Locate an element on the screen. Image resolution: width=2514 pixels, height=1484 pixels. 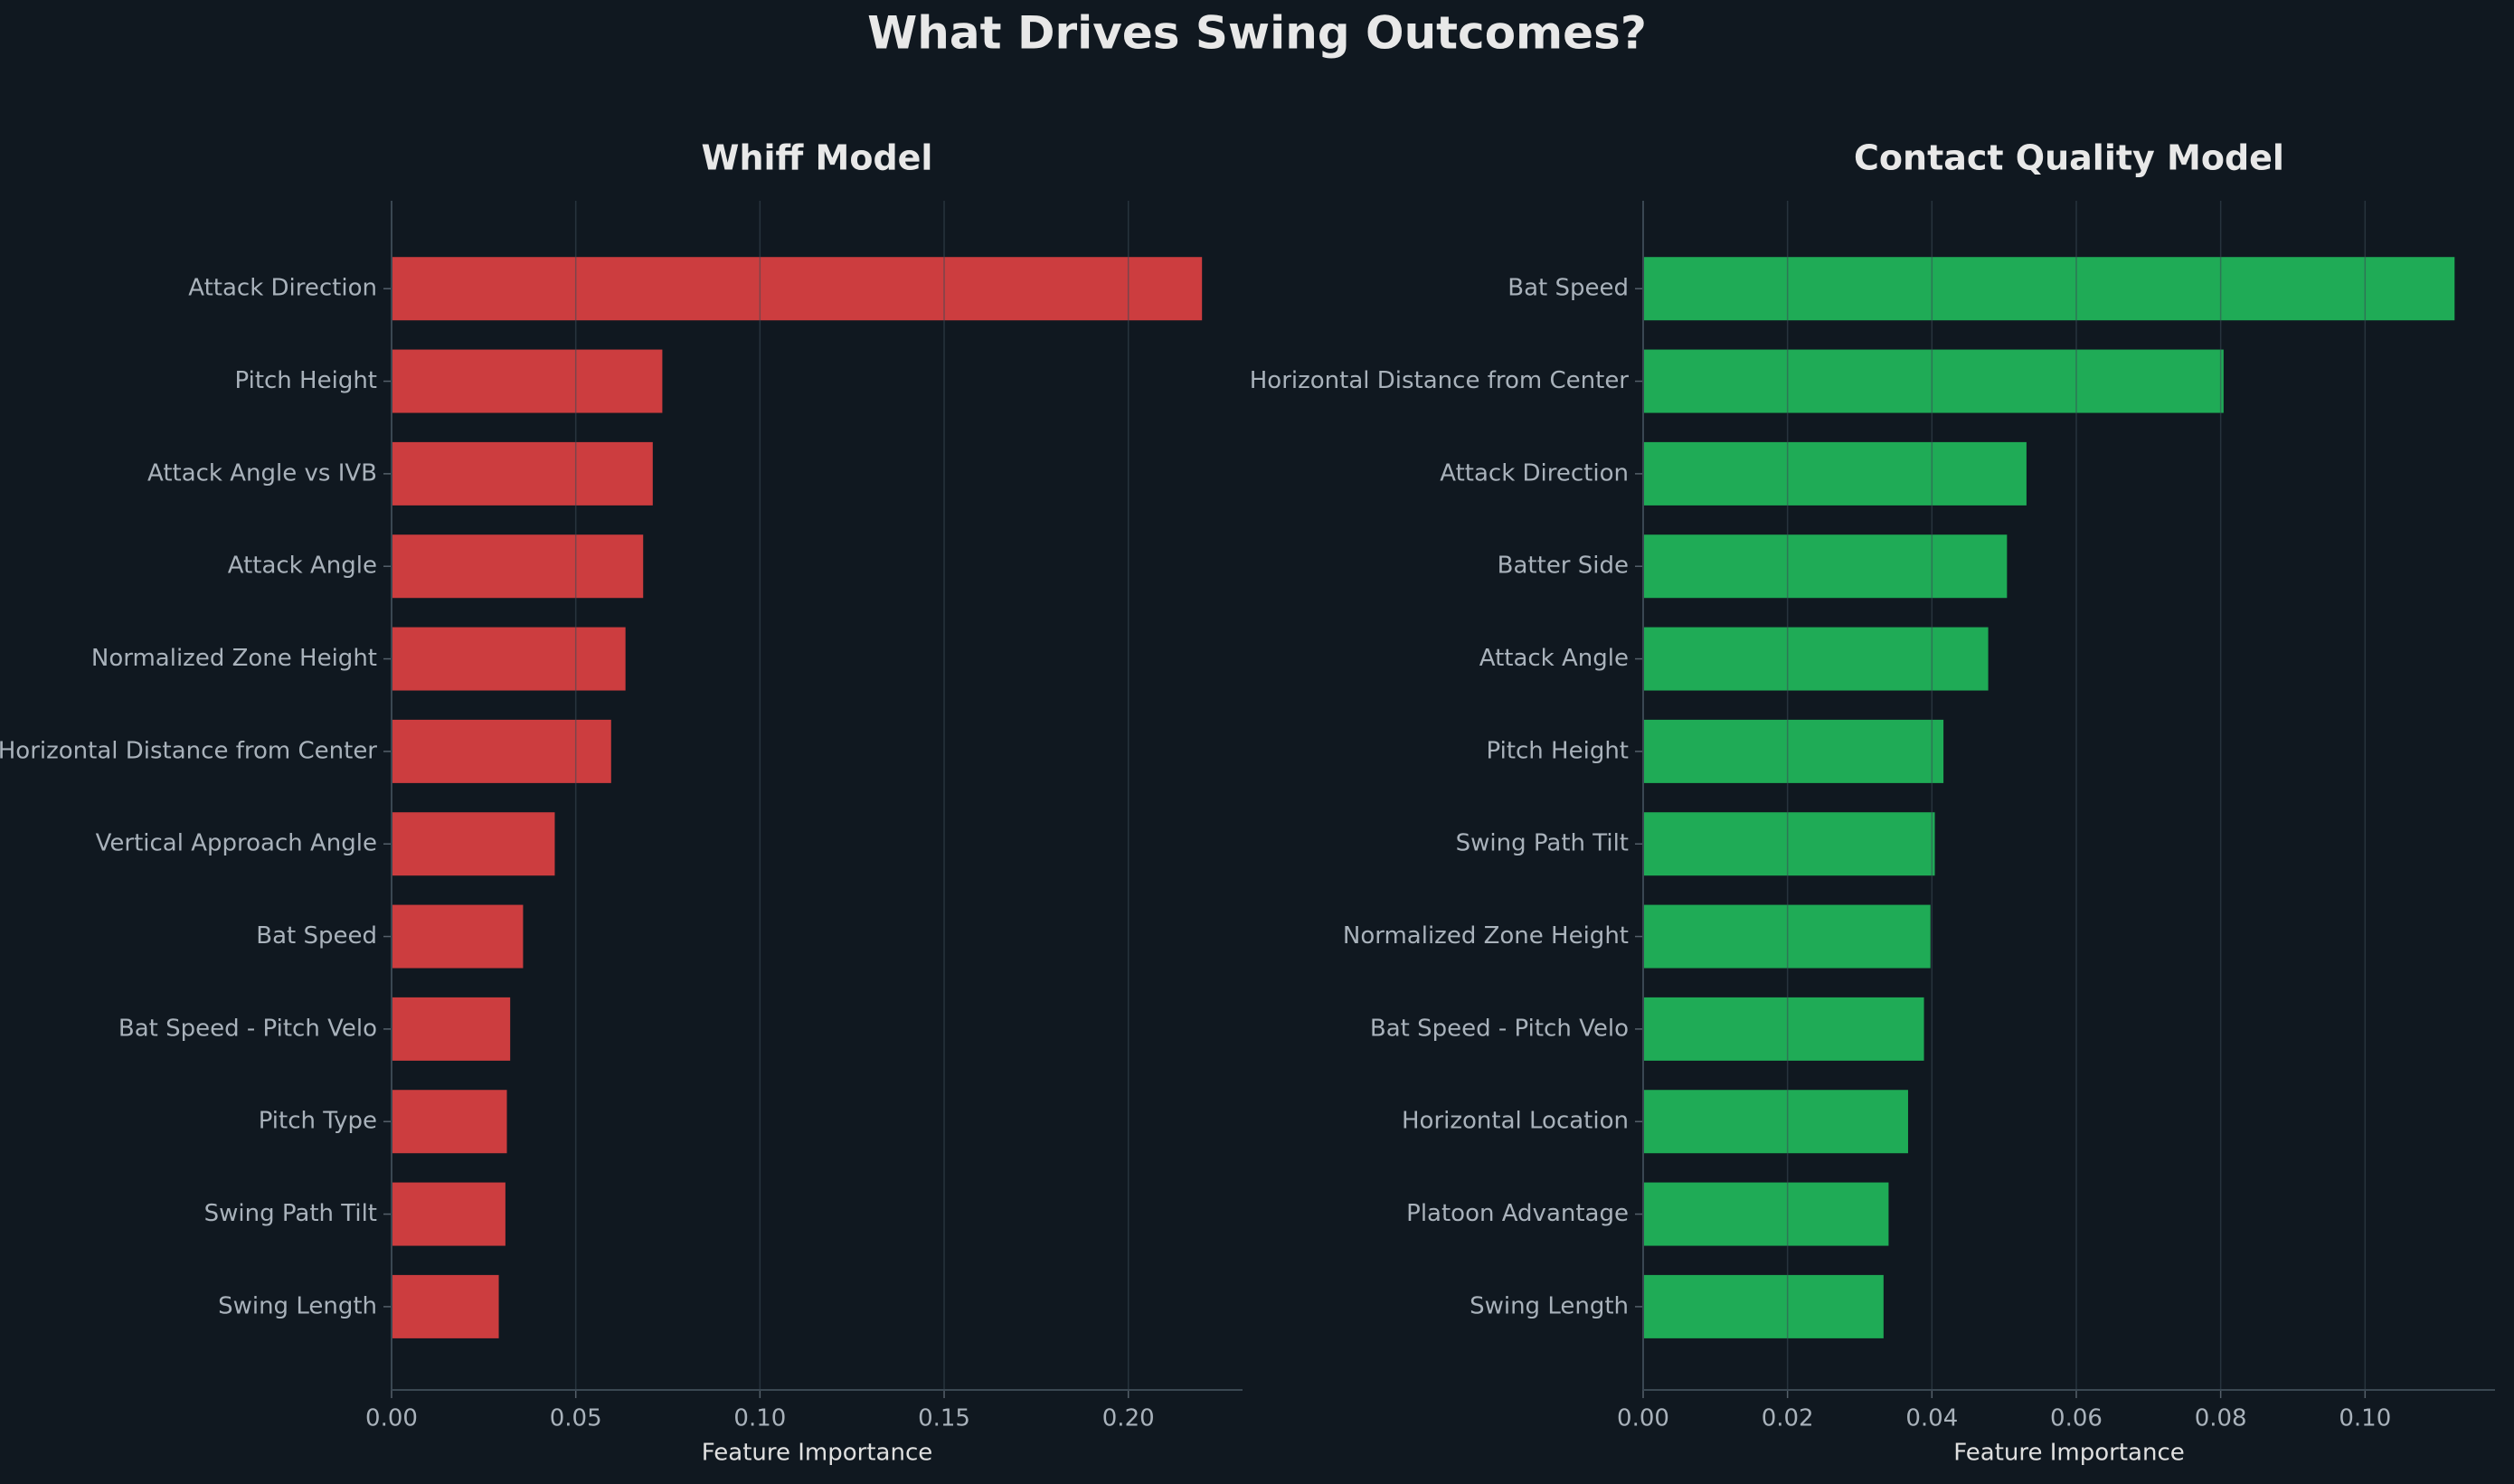
y-tick-label: Platoon Advantage is located at coordinates (1517, 1213).